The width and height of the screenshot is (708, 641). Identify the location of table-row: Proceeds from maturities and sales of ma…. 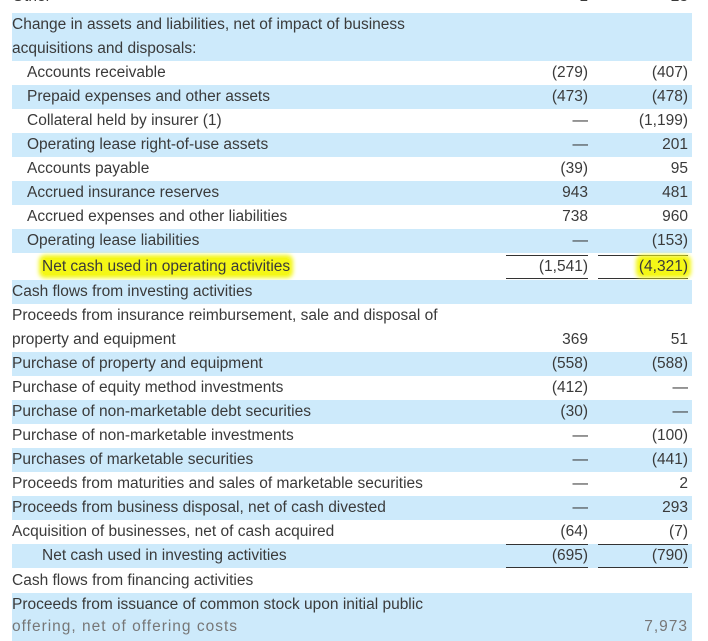
(352, 484).